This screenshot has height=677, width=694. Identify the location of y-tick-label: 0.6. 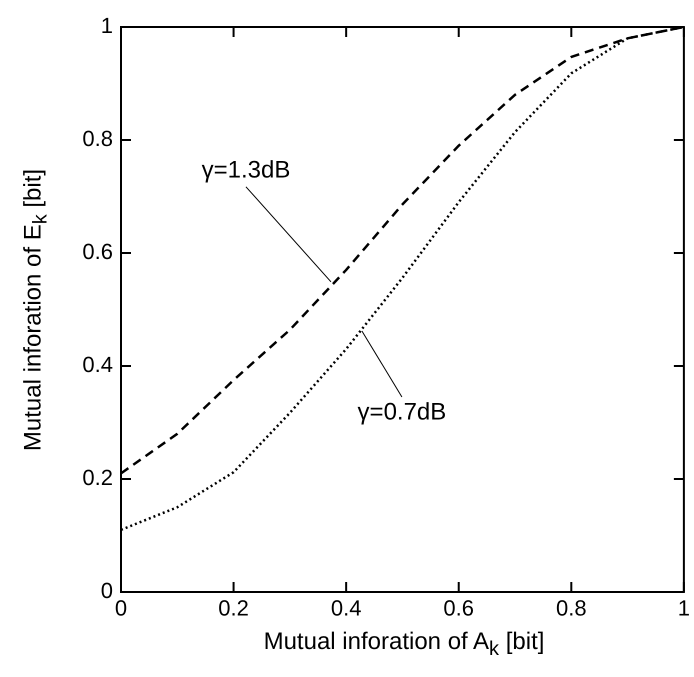
(97, 251).